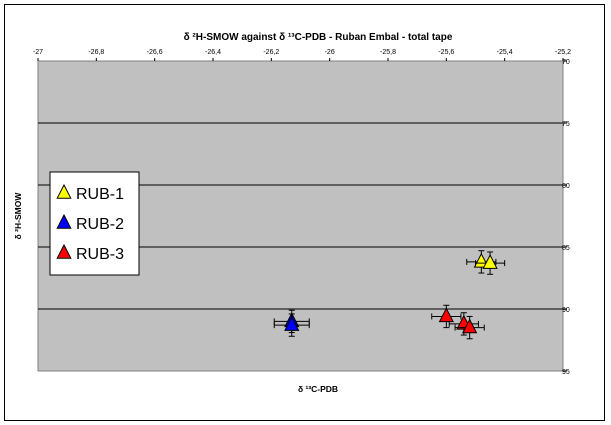 The height and width of the screenshot is (425, 611). Describe the element at coordinates (38, 52) in the screenshot. I see `x-tick-label: -27` at that location.